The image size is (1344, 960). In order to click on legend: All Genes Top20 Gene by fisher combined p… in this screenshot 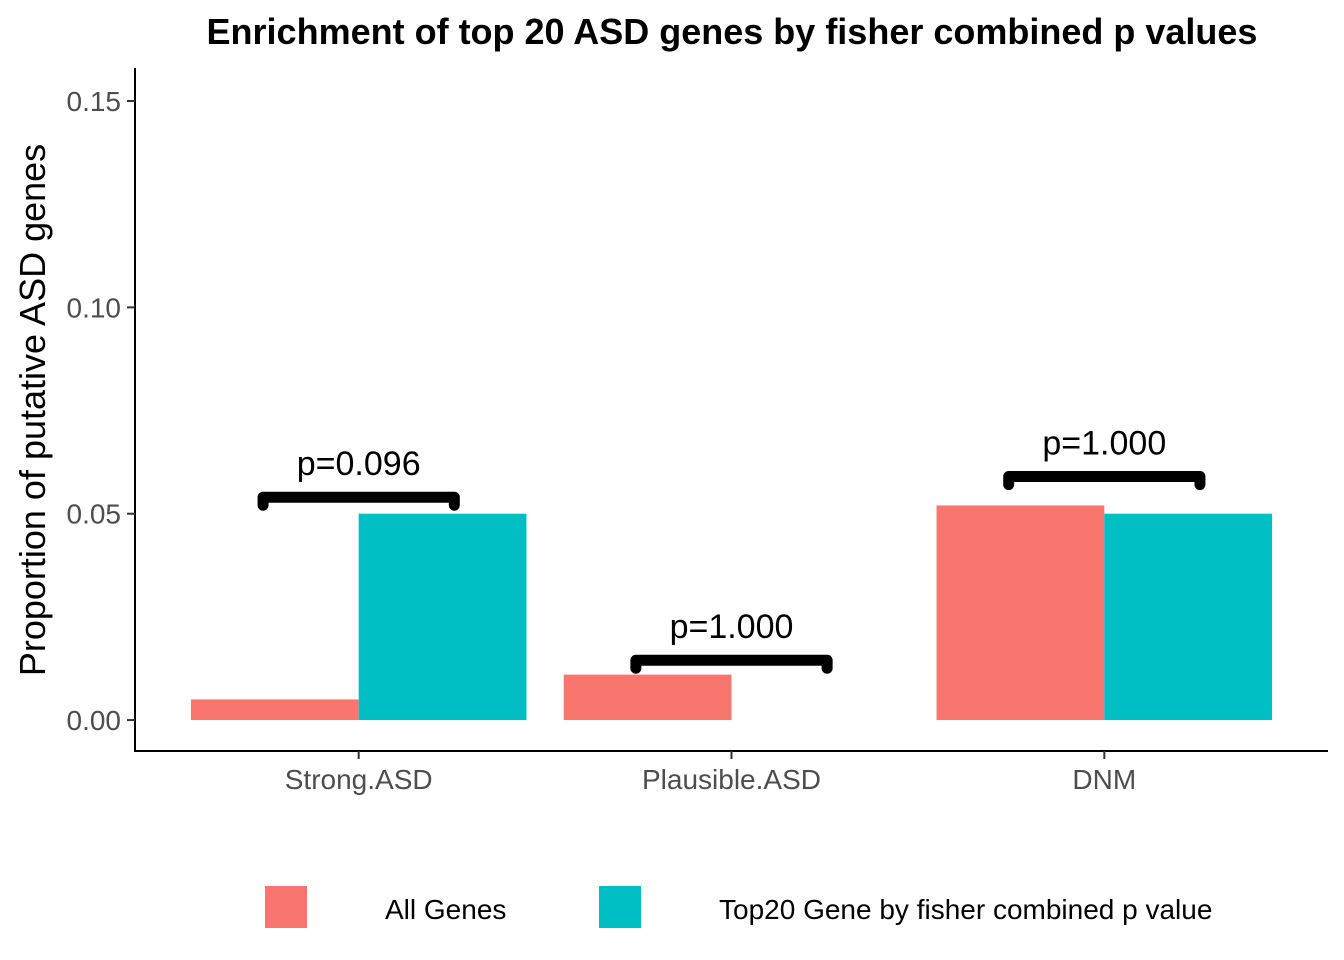, I will do `click(738, 907)`.